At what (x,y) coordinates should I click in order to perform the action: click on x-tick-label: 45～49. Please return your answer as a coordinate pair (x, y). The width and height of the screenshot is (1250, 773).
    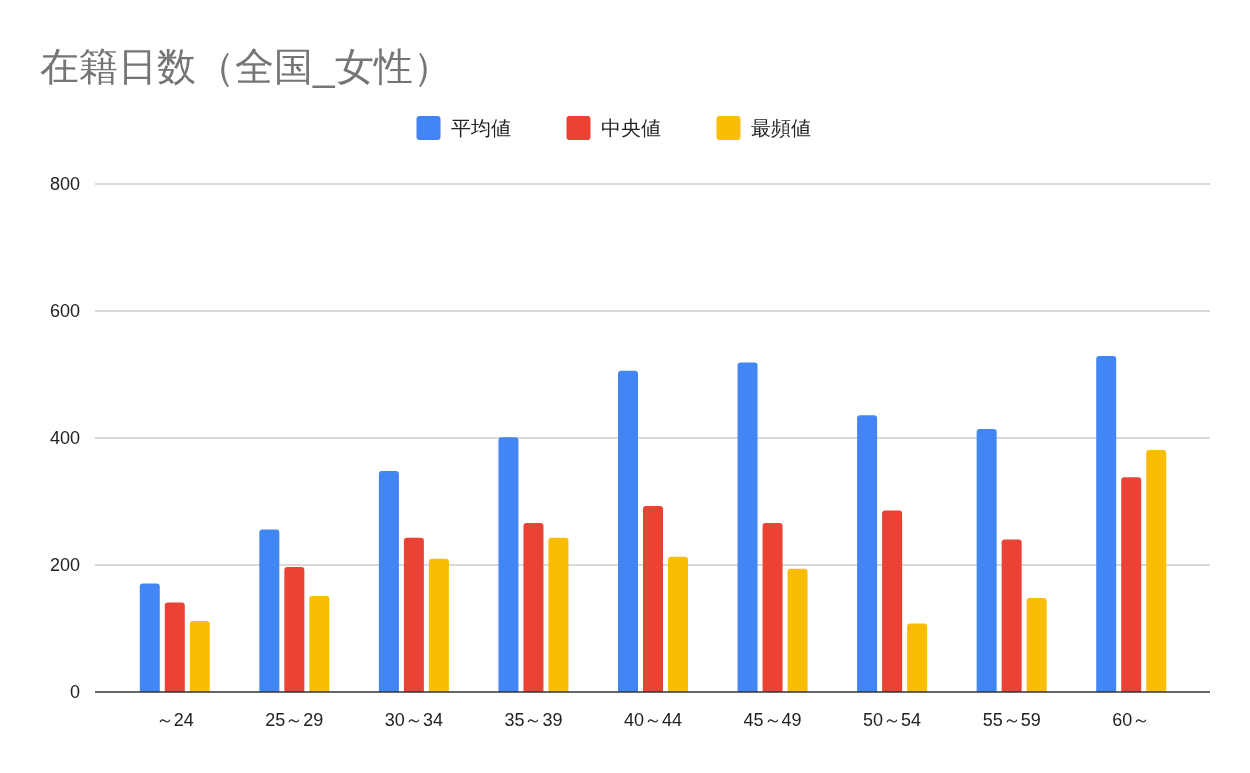
    Looking at the image, I should click on (772, 720).